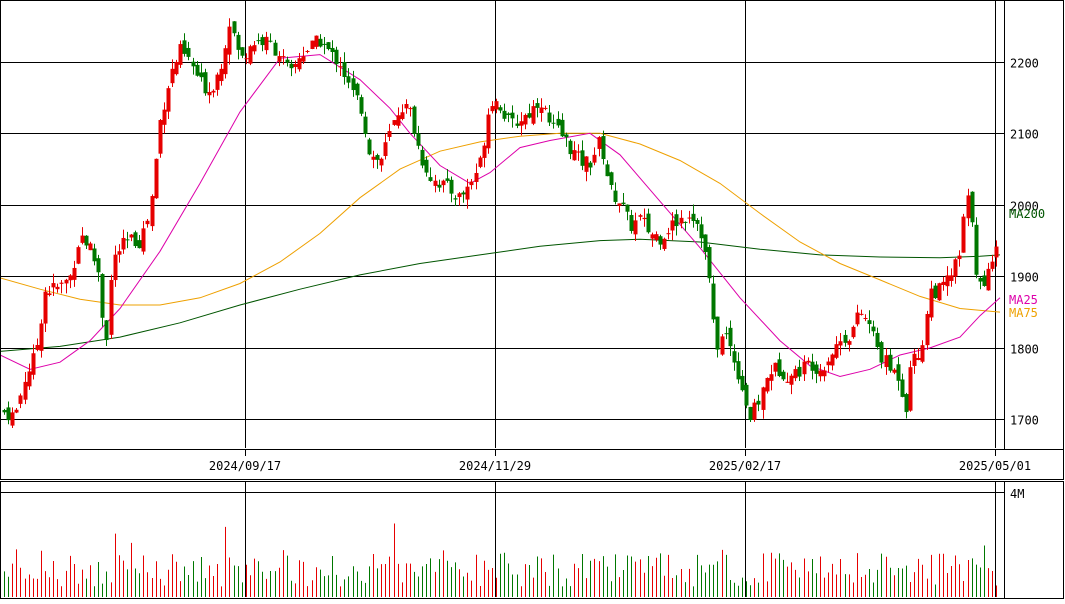 The image size is (1065, 604). I want to click on ma-label-ma25: MA25, so click(1023, 300).